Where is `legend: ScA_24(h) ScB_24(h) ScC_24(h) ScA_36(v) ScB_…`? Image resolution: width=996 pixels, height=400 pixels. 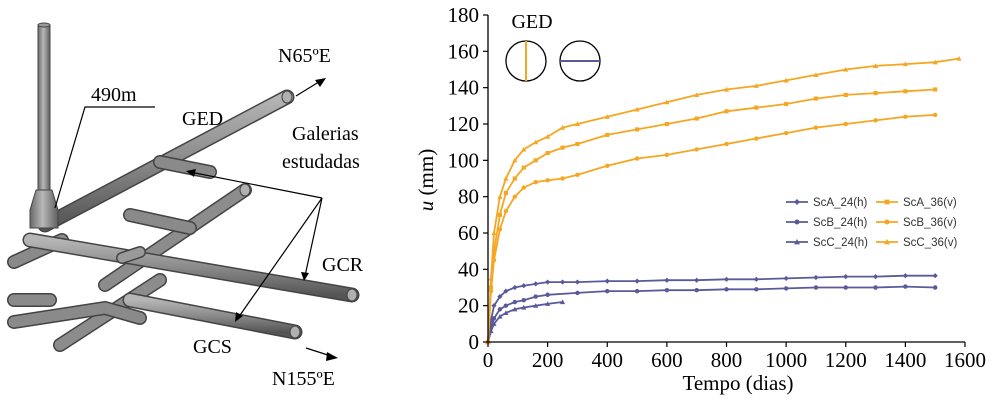 legend: ScA_24(h) ScB_24(h) ScC_24(h) ScA_36(v) ScB_… is located at coordinates (871, 223).